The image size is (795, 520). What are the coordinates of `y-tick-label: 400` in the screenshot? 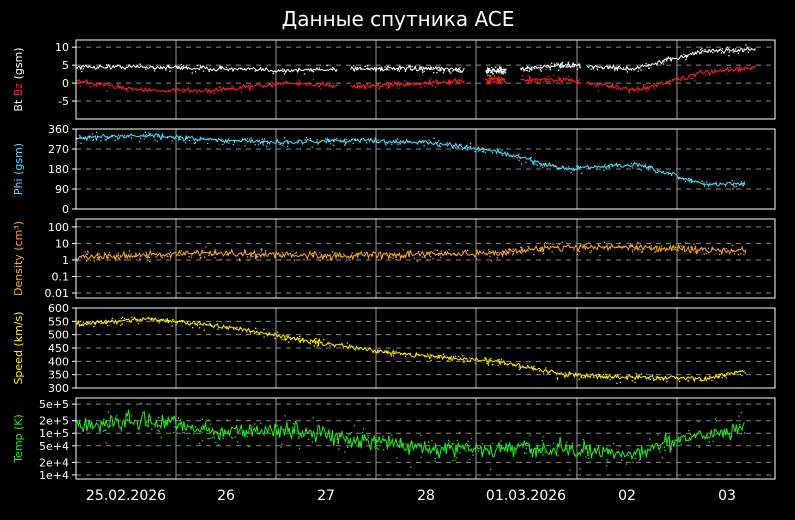 It's located at (58, 361).